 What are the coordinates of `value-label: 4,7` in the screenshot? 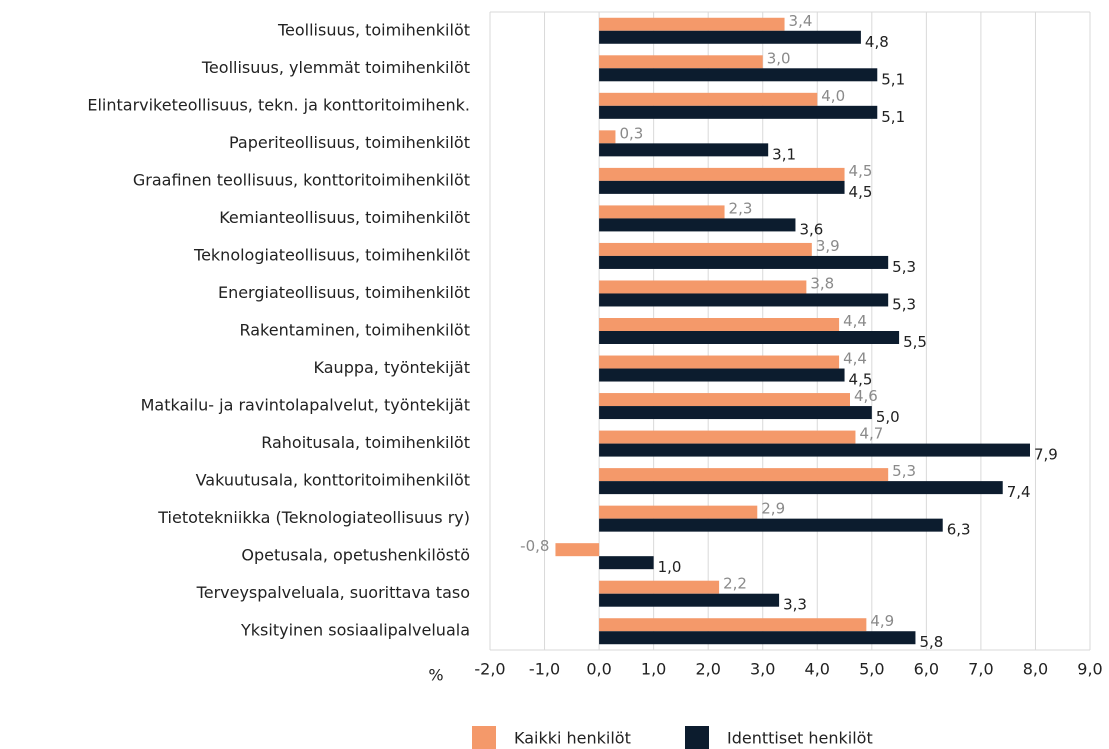 It's located at (871, 434).